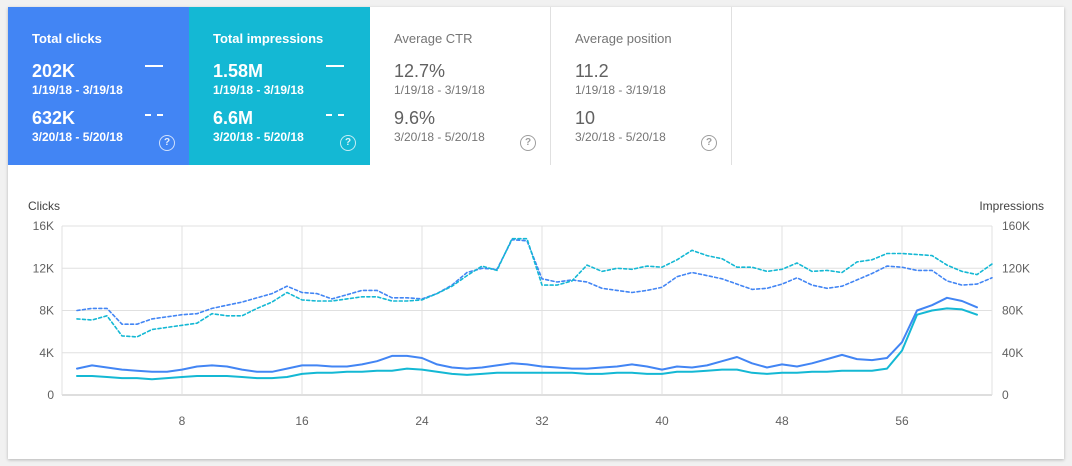 This screenshot has width=1072, height=466. I want to click on card-value-current: 12.7%, so click(420, 71).